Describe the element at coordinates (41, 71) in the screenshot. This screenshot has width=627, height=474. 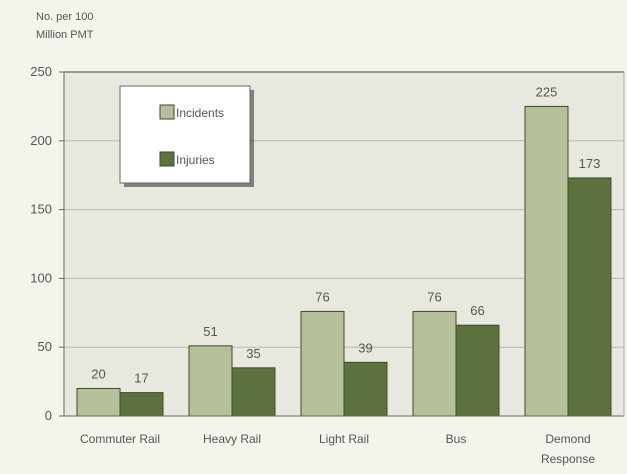
I see `y-tick-label: 250` at that location.